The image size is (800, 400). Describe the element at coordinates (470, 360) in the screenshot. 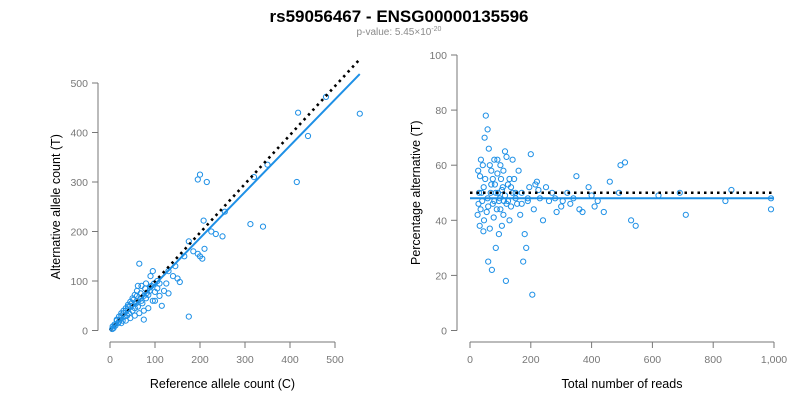

I see `x-tick-label: 0` at that location.